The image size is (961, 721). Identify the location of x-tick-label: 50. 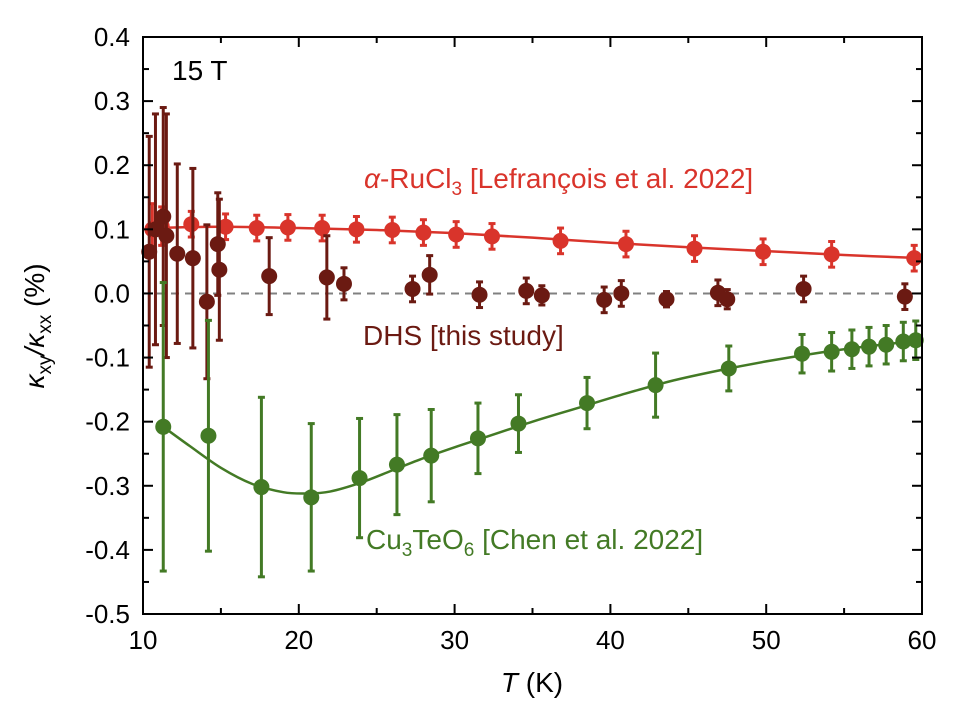
(766, 640).